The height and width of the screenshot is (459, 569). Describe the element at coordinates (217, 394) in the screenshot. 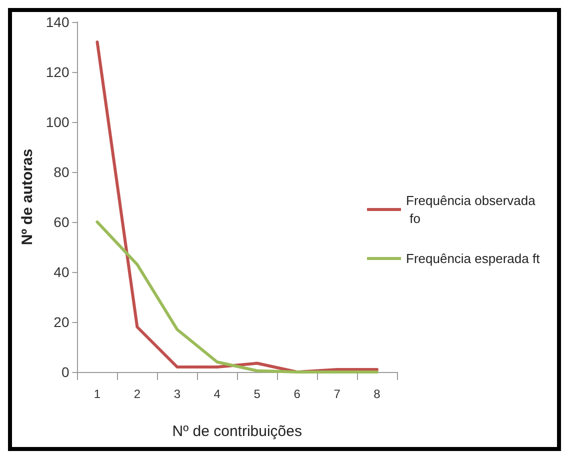

I see `x-tick-label: 4` at that location.